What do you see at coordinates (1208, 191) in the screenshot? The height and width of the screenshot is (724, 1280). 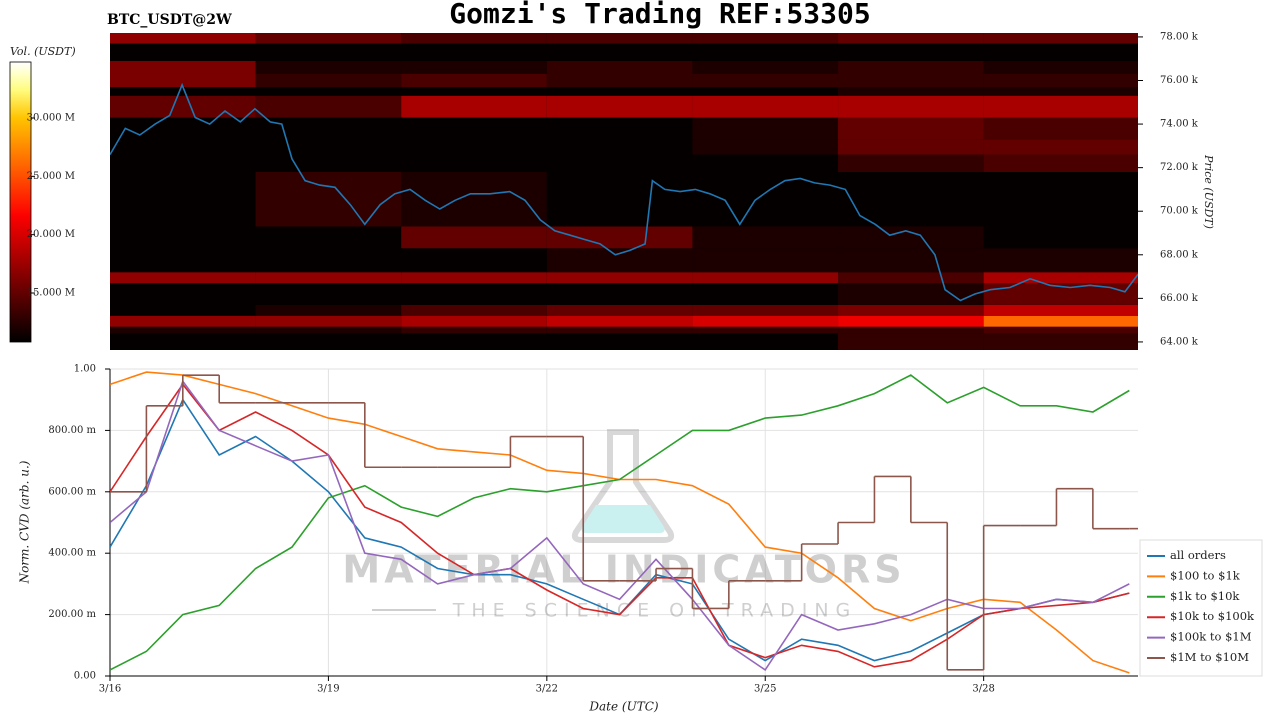 I see `y-axis-label: Price (USDT)` at bounding box center [1208, 191].